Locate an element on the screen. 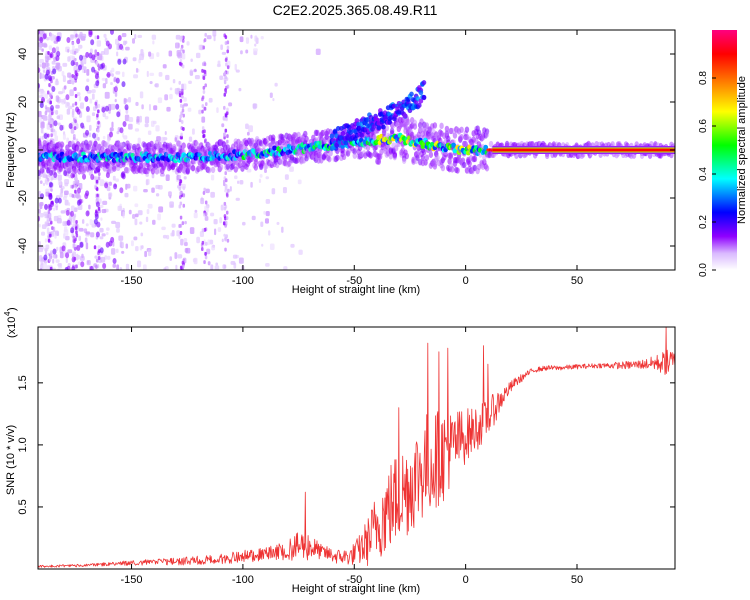 This screenshot has height=600, width=750. snr-y-label: SNR (10 * v/v) is located at coordinates (11, 460).